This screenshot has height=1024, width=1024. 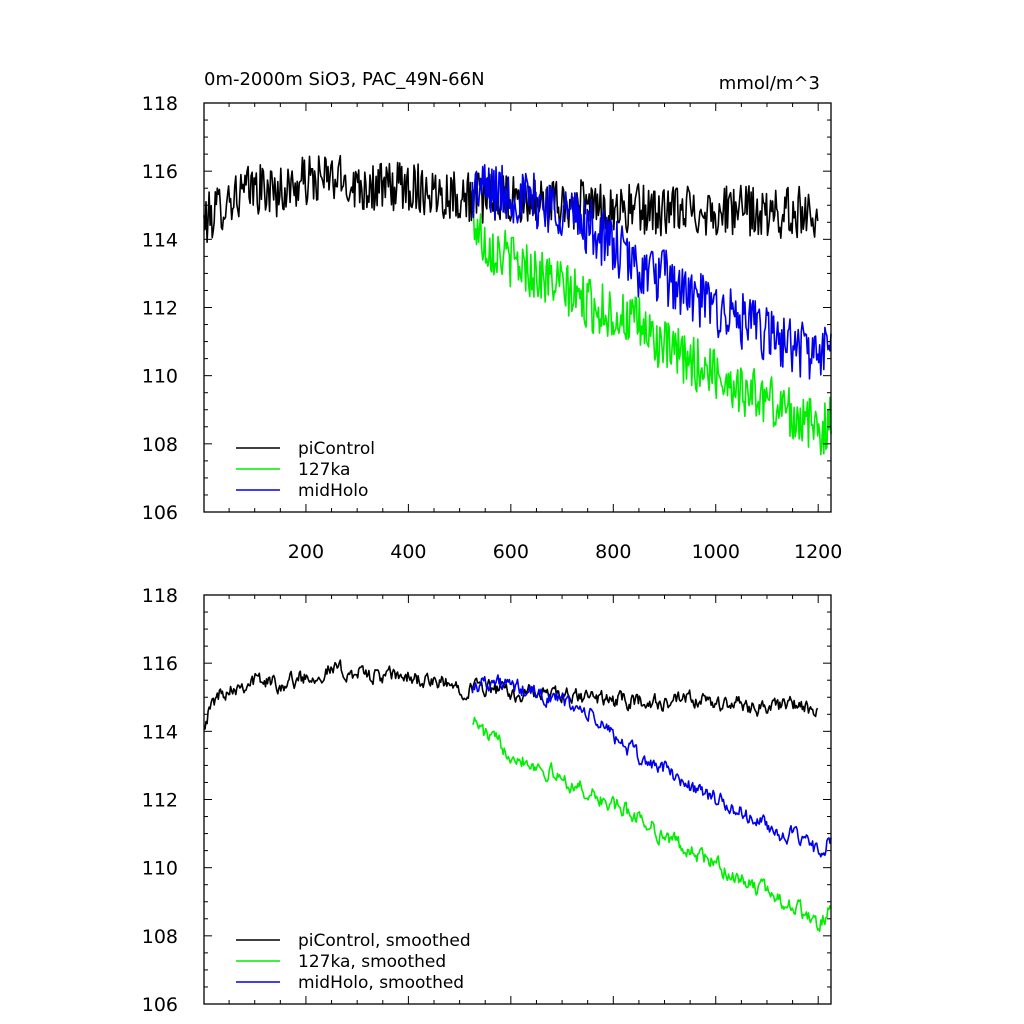 What do you see at coordinates (613, 552) in the screenshot?
I see `x-tick-label: 800` at bounding box center [613, 552].